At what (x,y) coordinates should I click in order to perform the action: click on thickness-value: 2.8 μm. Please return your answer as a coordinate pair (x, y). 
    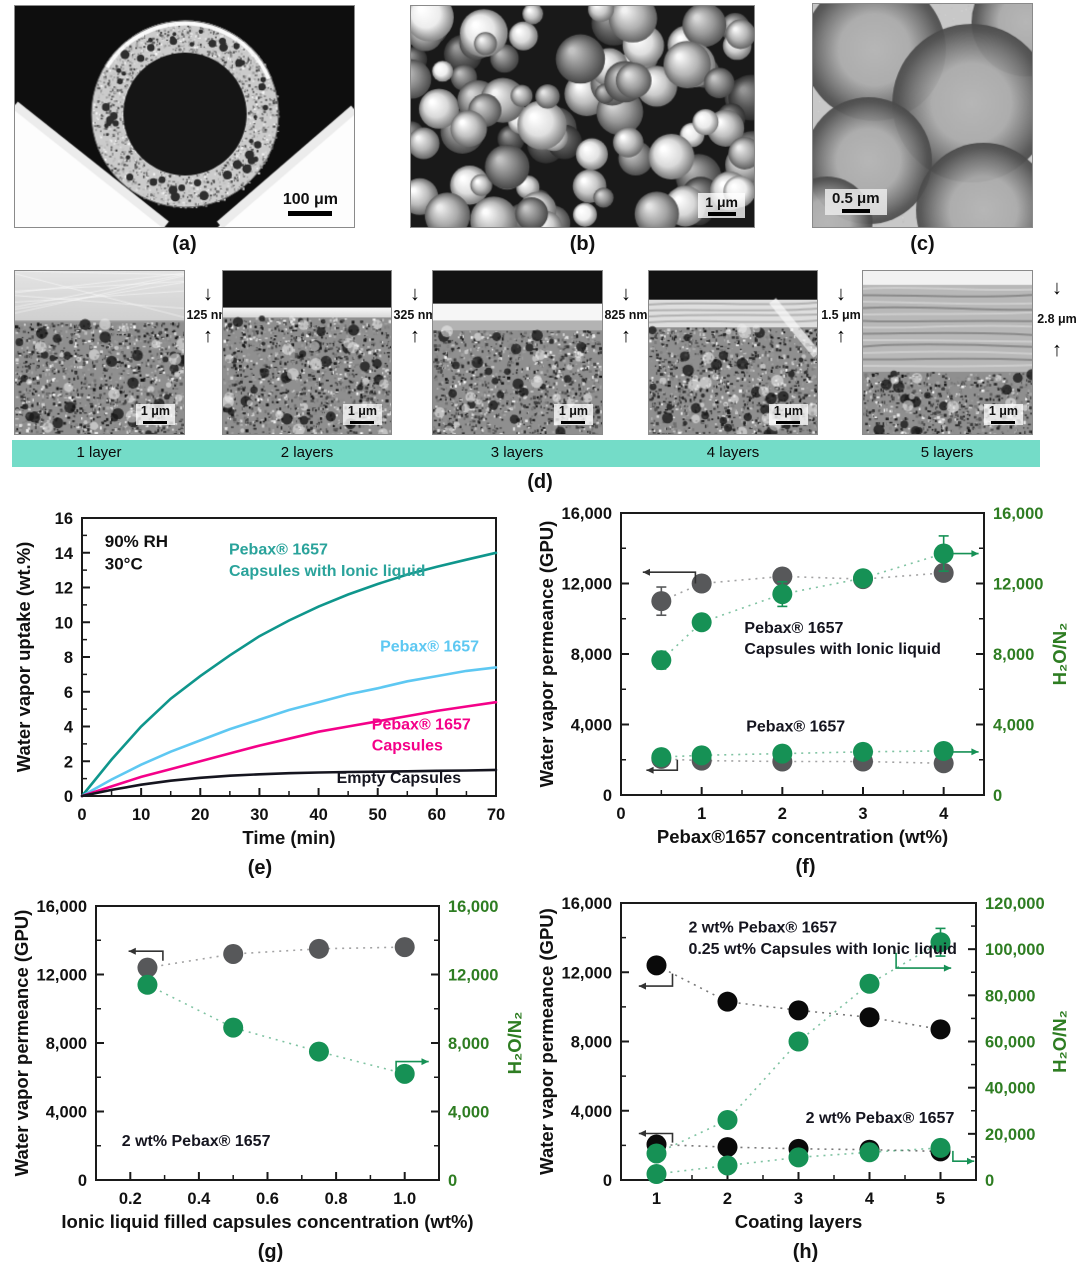
    Looking at the image, I should click on (1057, 319).